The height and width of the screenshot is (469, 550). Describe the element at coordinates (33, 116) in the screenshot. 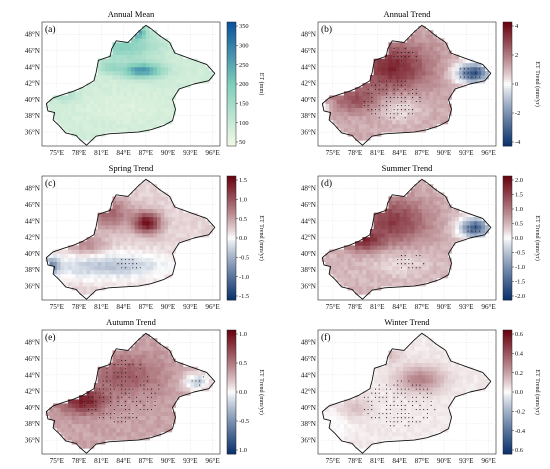

I see `lat-tick-label: 38°N` at that location.